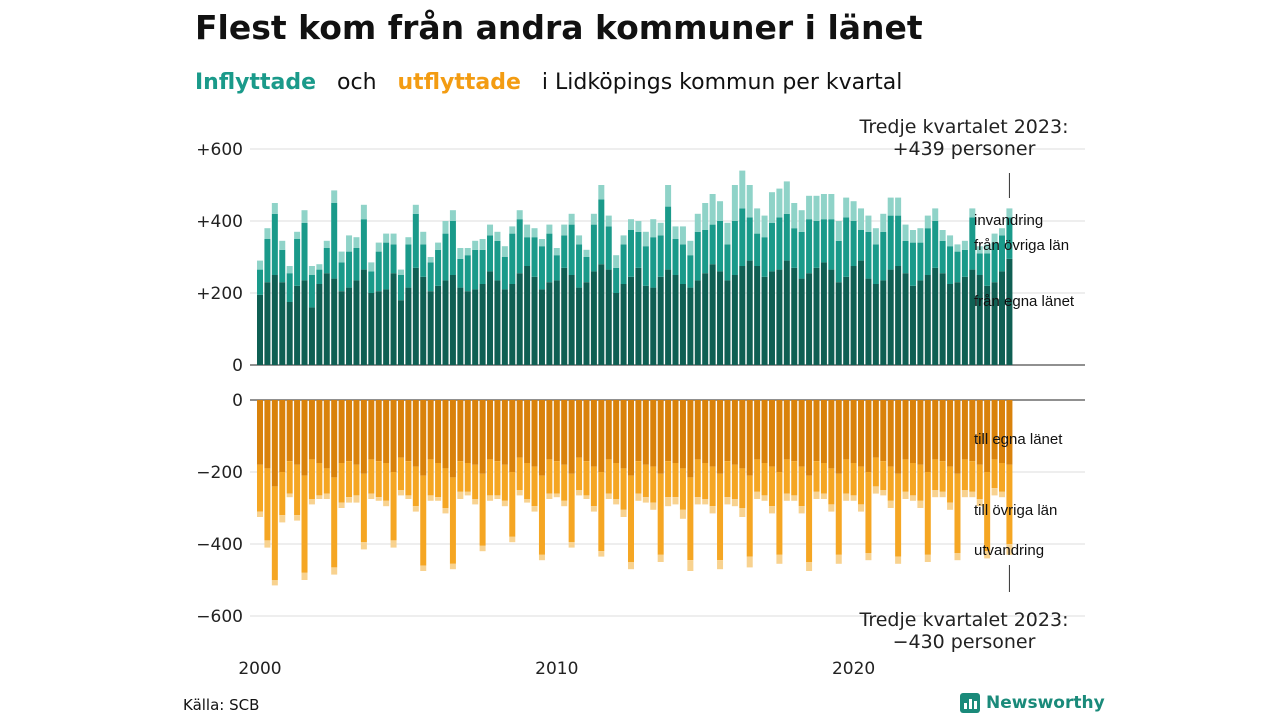 The width and height of the screenshot is (1280, 720). What do you see at coordinates (1024, 301) in the screenshot?
I see `series-label-top: från egna länet` at bounding box center [1024, 301].